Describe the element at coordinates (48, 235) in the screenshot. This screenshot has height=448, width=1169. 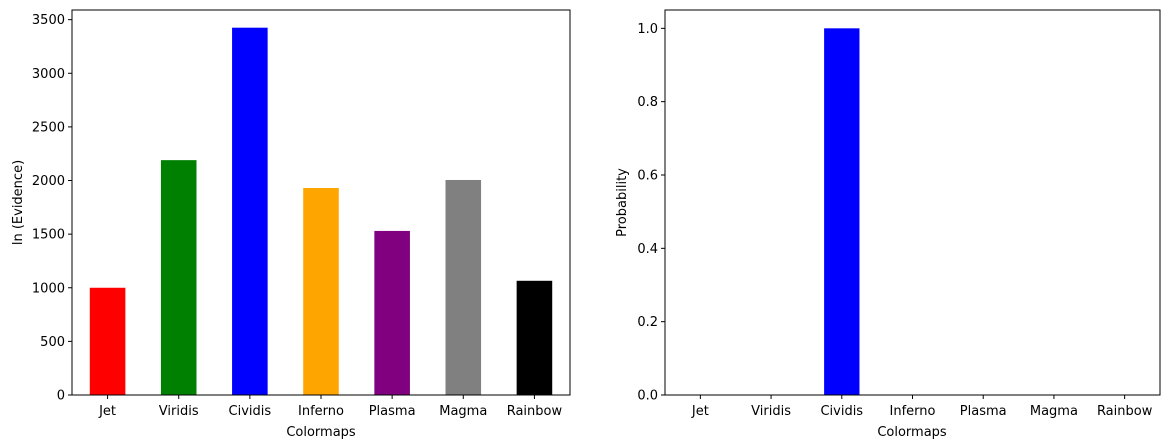
I see `y-tick-label: 1500` at that location.